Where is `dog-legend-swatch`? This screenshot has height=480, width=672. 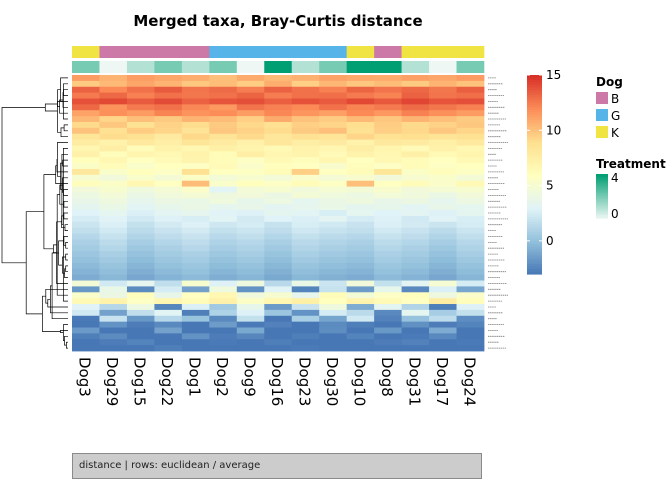 dog-legend-swatch is located at coordinates (602, 132).